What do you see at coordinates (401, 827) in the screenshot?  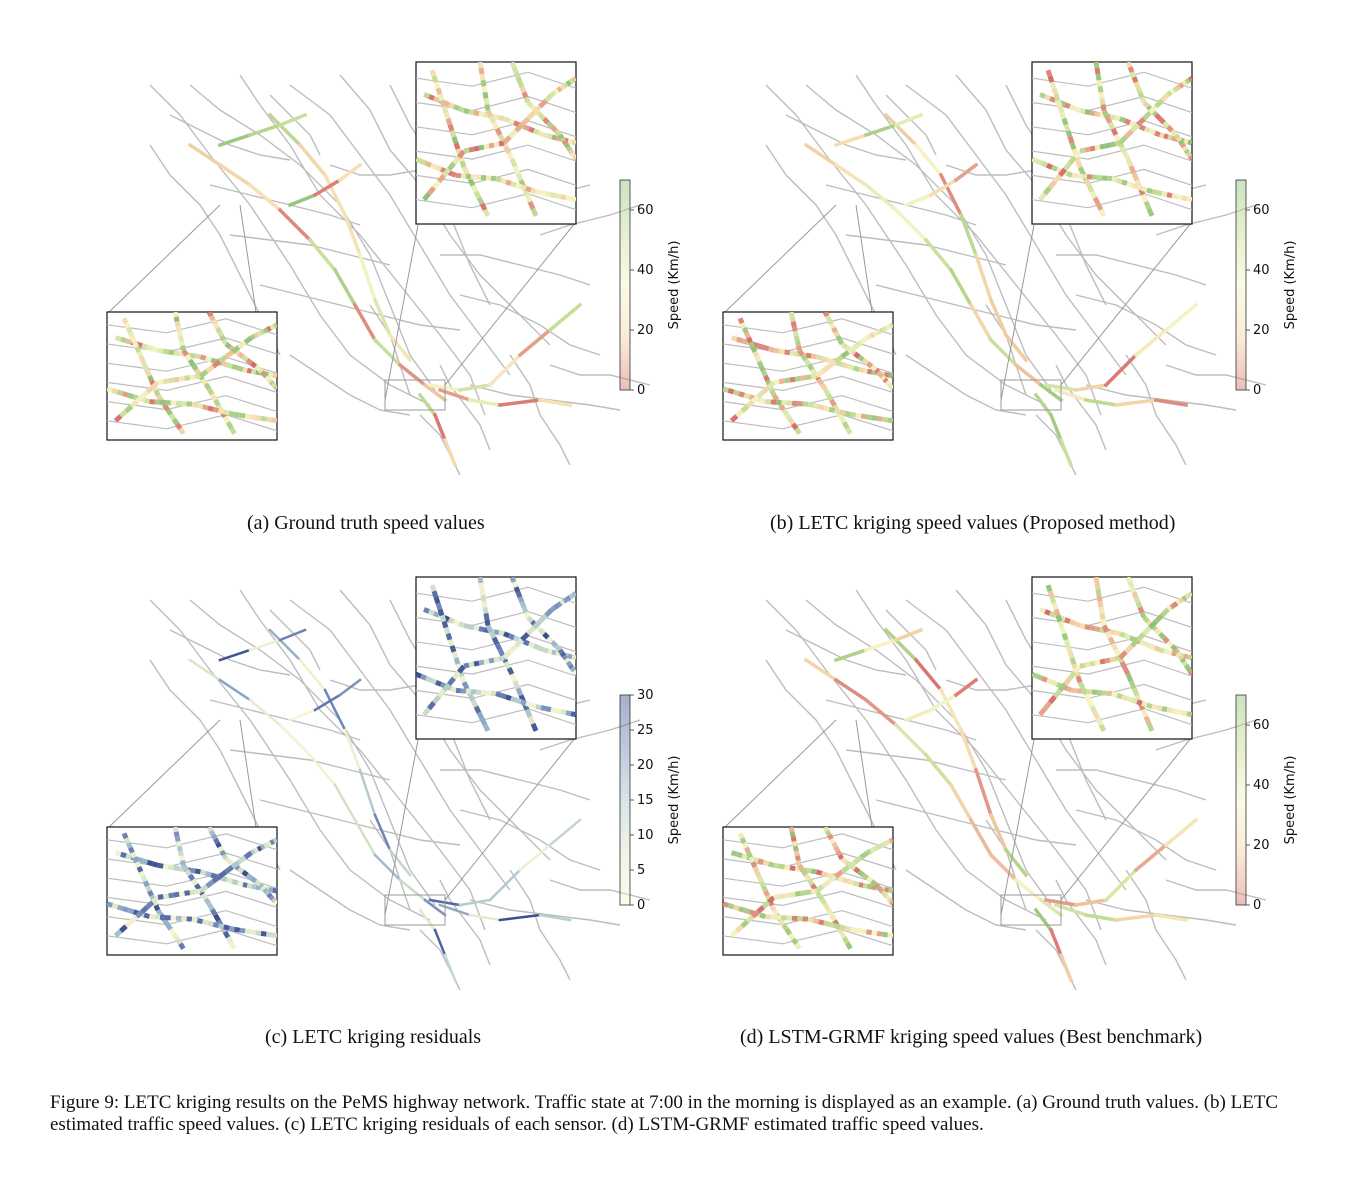 I see `callout-line` at bounding box center [401, 827].